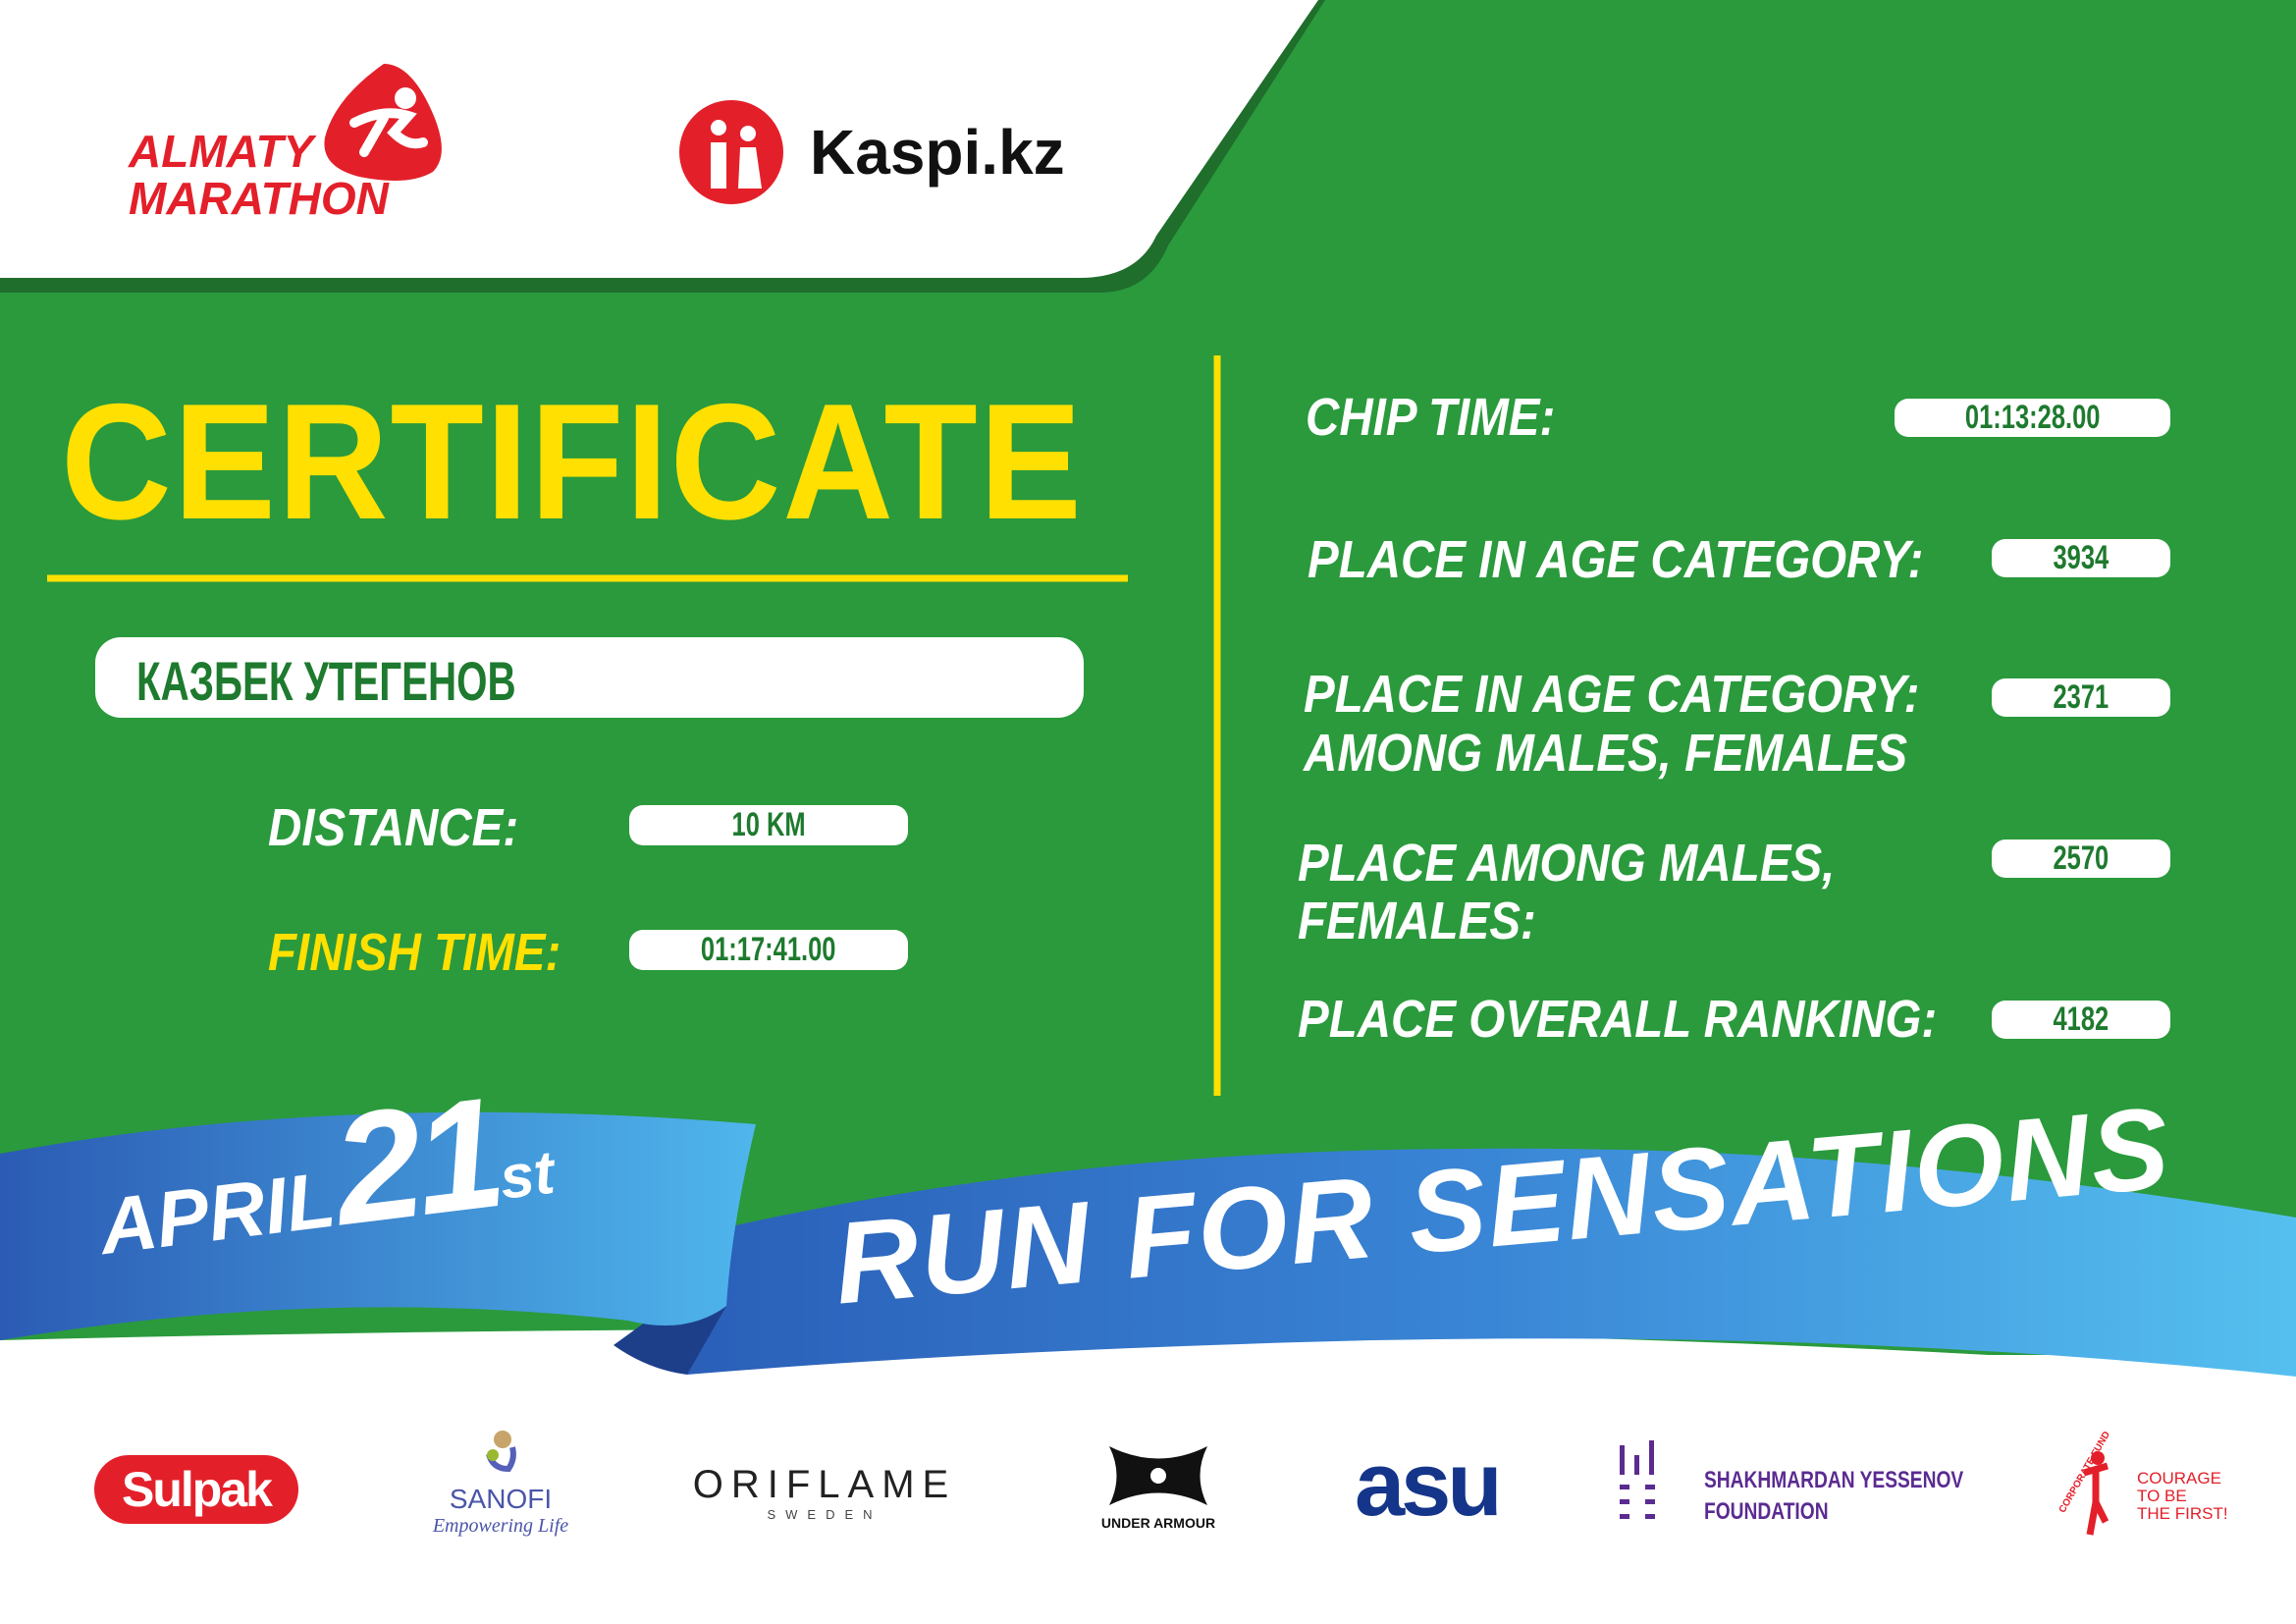 The height and width of the screenshot is (1624, 2296). Describe the element at coordinates (768, 950) in the screenshot. I see `finish-time-value: 01:17:41.00` at that location.